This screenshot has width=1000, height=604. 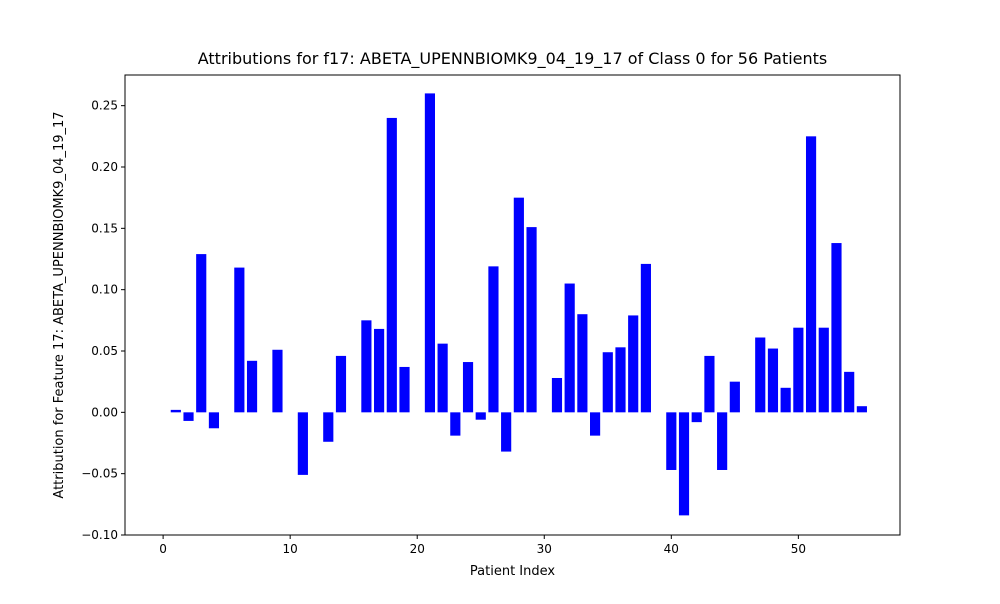 I want to click on y-tick-label: 0.00, so click(x=104, y=412).